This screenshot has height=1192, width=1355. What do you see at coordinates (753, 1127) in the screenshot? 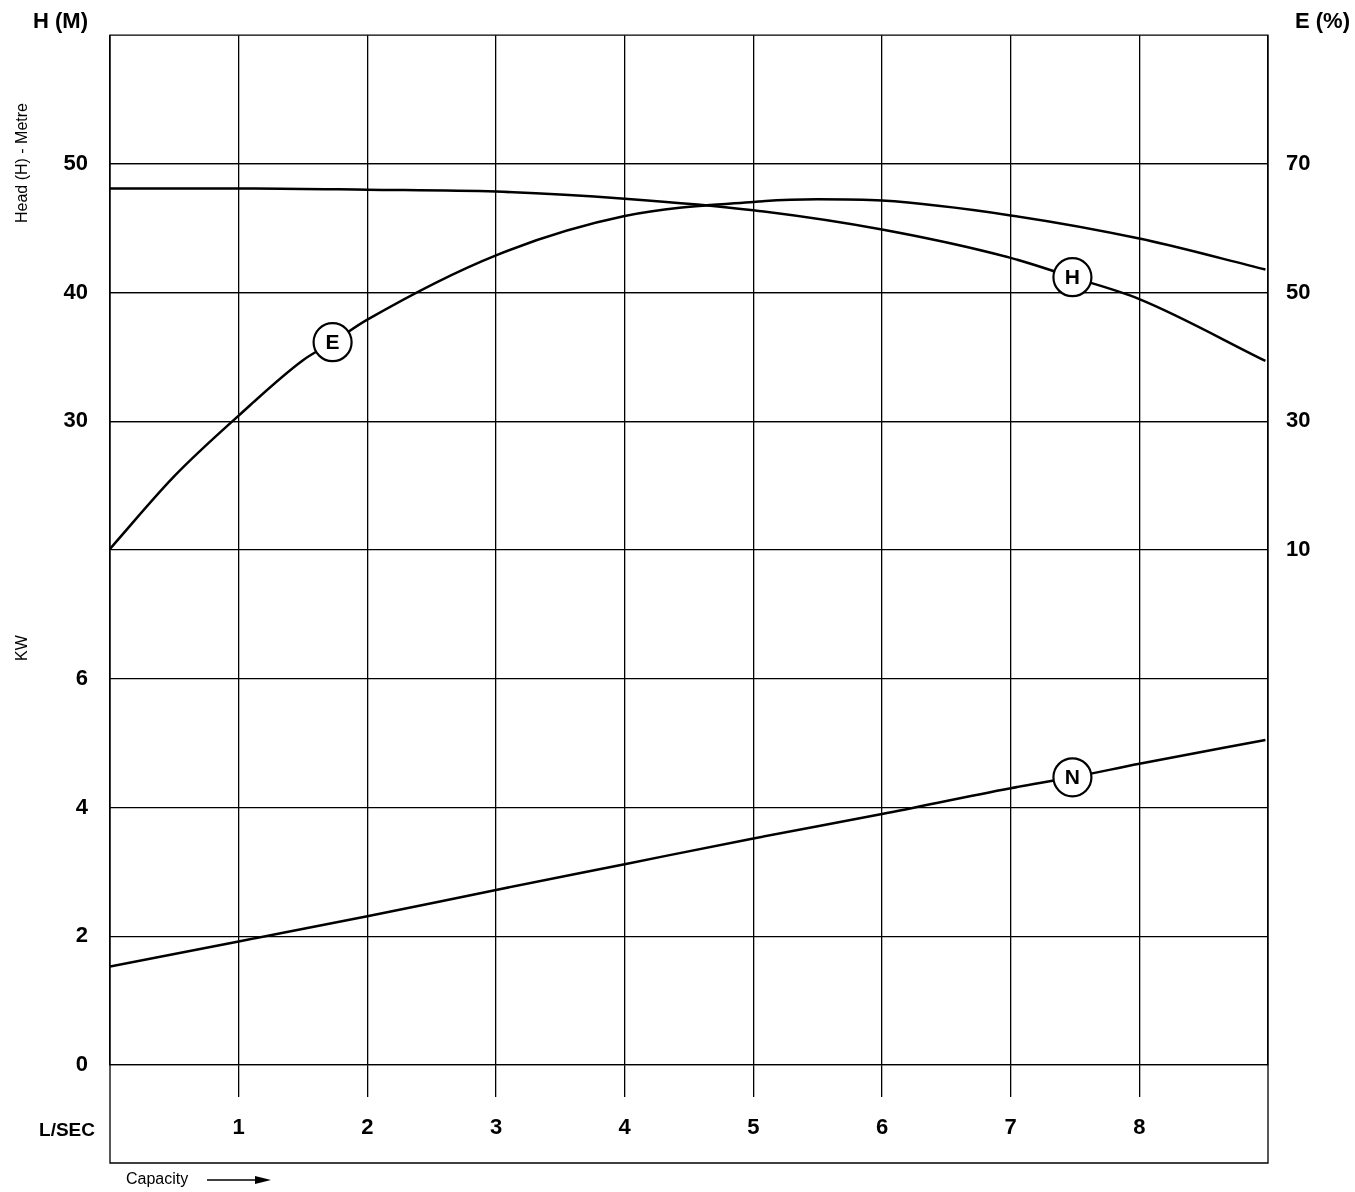
I see `x-tick-label: 5` at bounding box center [753, 1127].